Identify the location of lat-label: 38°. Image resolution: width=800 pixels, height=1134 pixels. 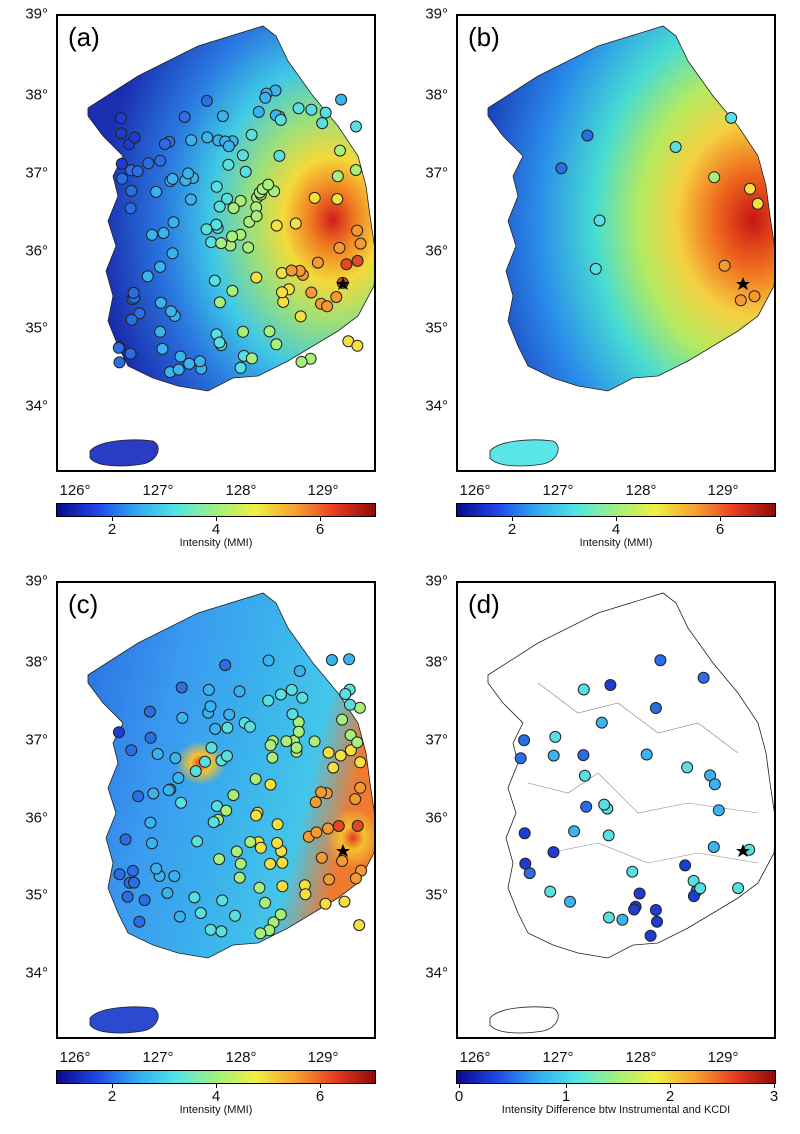
(424, 662).